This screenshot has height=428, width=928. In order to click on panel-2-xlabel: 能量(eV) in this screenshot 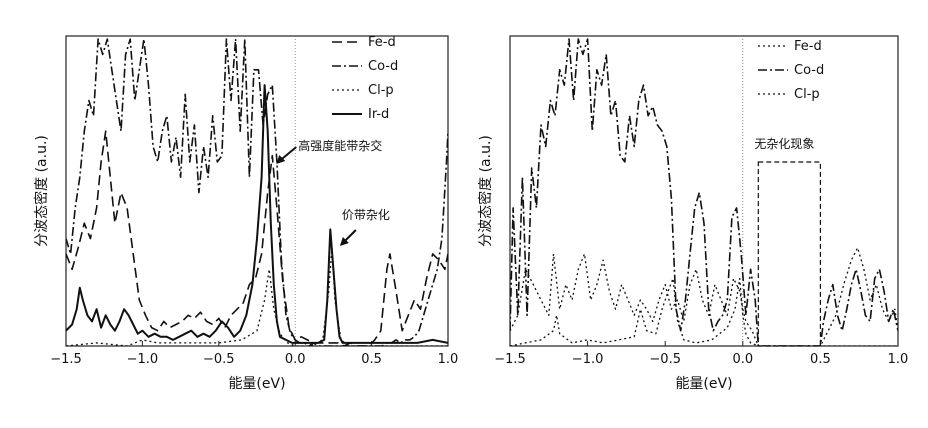, I will do `click(703, 384)`.